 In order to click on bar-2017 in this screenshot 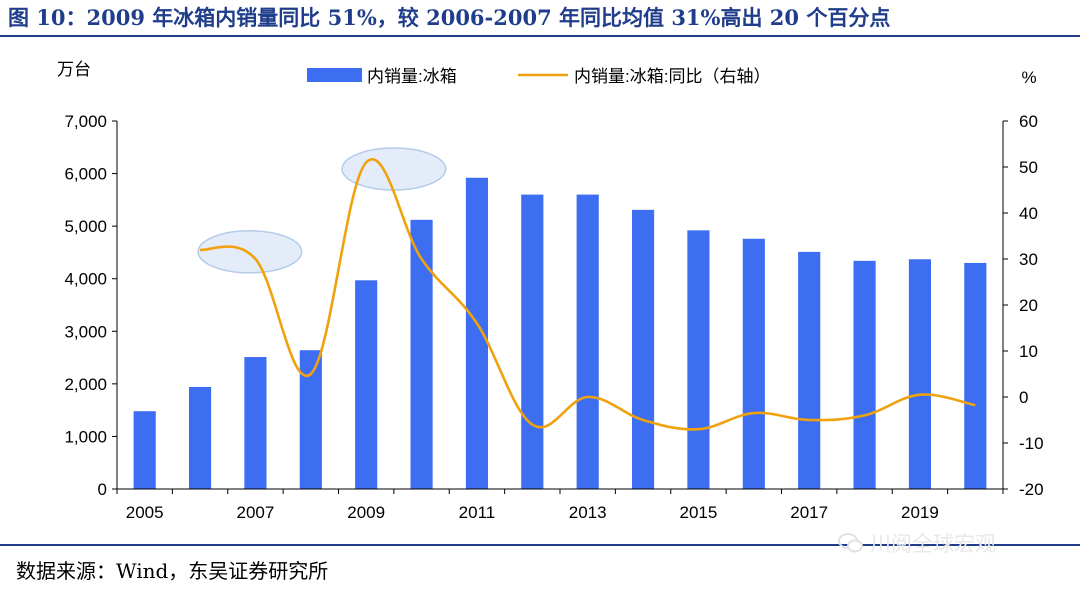, I will do `click(809, 370)`.